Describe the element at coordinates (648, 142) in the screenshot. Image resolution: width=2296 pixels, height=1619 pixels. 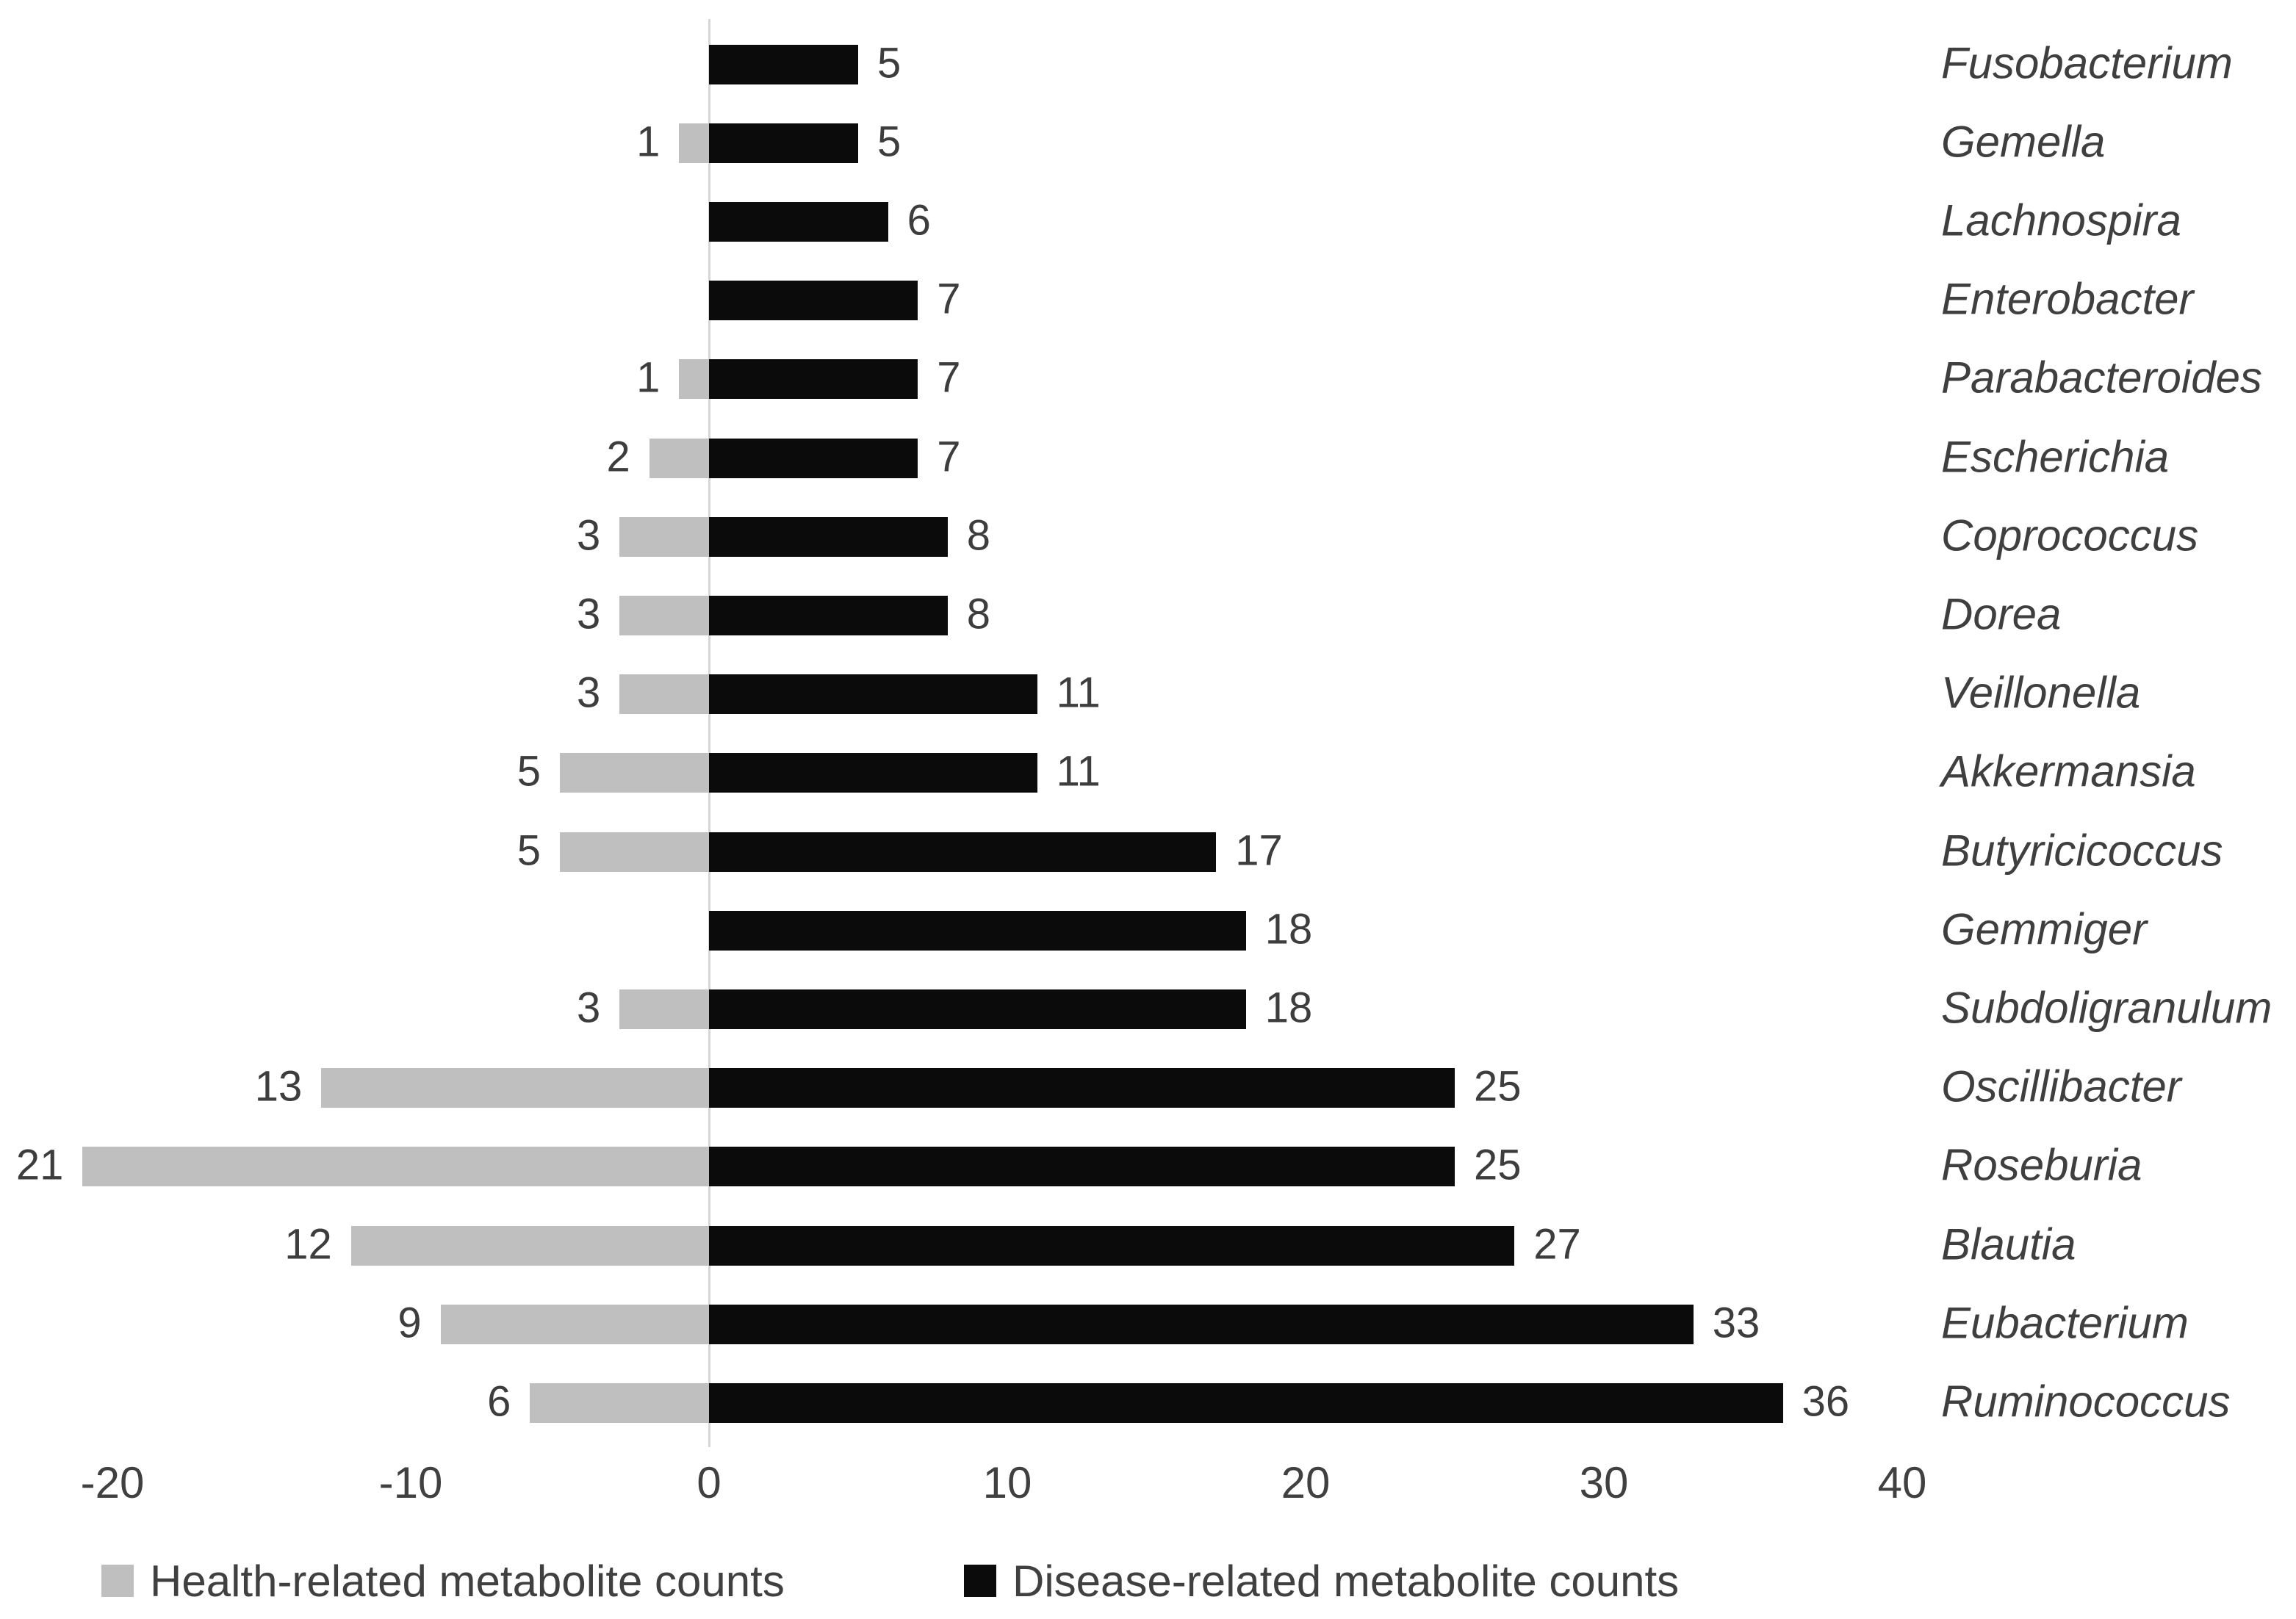
I see `health-value-label: 1` at that location.